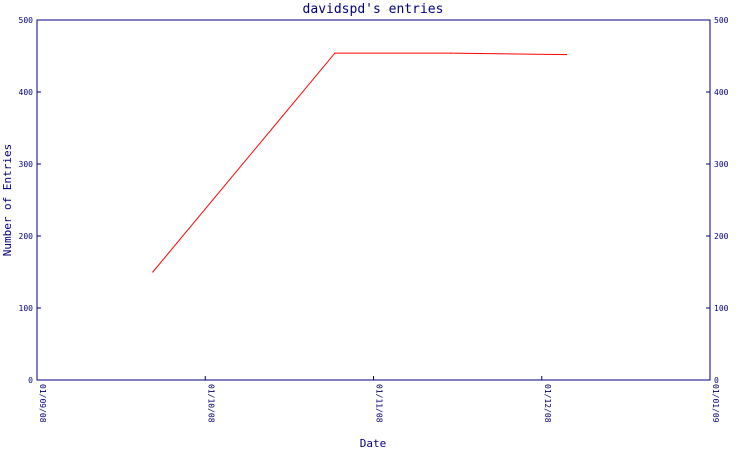  Describe the element at coordinates (26, 20) in the screenshot. I see `y-tick-label-left: 500` at that location.